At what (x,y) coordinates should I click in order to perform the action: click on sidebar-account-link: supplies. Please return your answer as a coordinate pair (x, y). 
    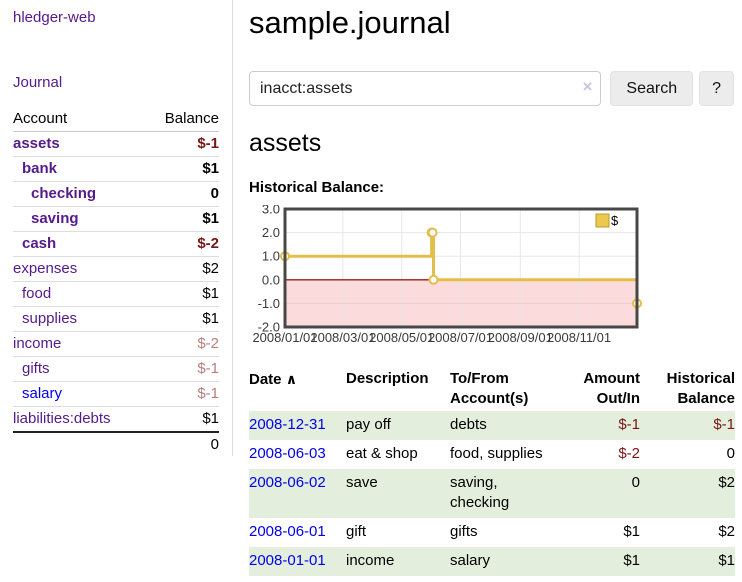
    Looking at the image, I should click on (50, 318).